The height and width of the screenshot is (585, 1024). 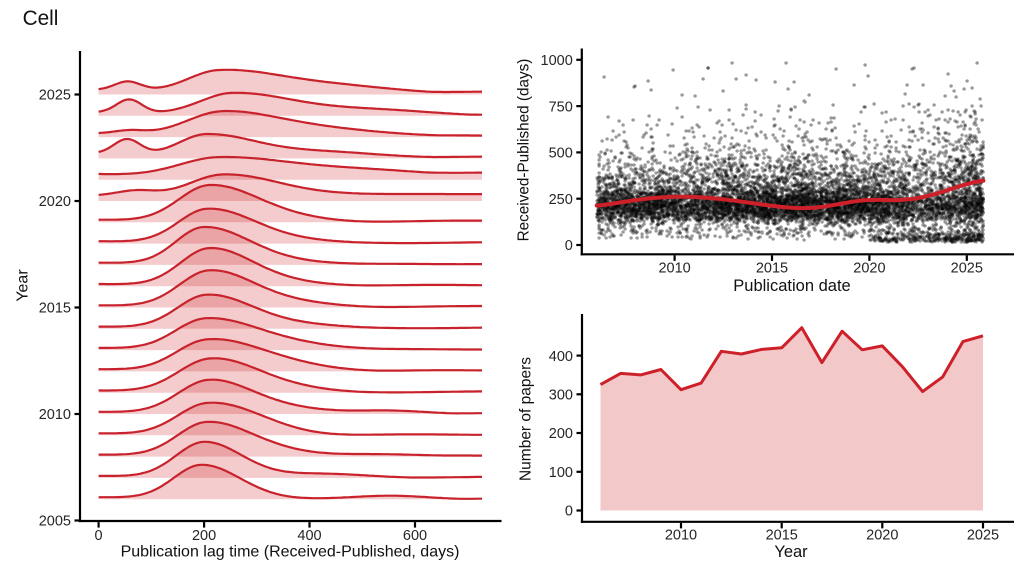 What do you see at coordinates (415, 536) in the screenshot?
I see `svg-text: 600` at bounding box center [415, 536].